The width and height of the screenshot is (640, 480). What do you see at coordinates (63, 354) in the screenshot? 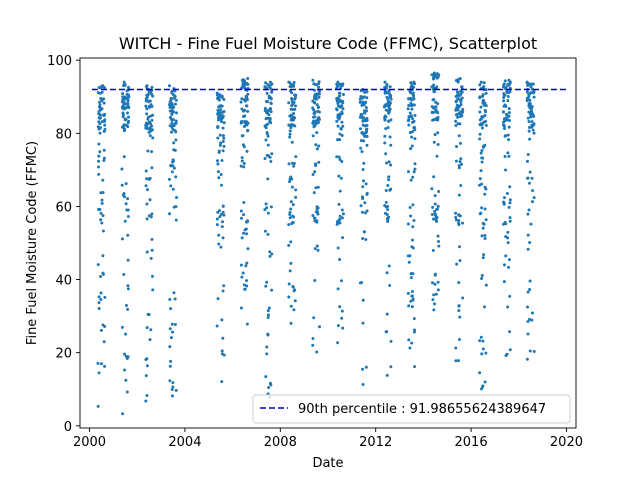
I see `y-tick-label: 20` at bounding box center [63, 354].